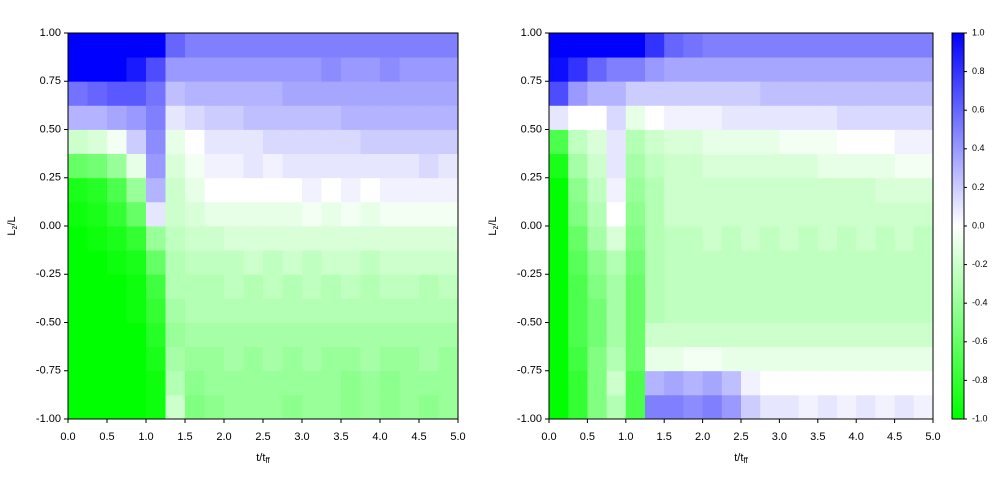 Image resolution: width=1000 pixels, height=480 pixels. Describe the element at coordinates (978, 148) in the screenshot. I see `colorbar-tick-label: 0.4` at that location.